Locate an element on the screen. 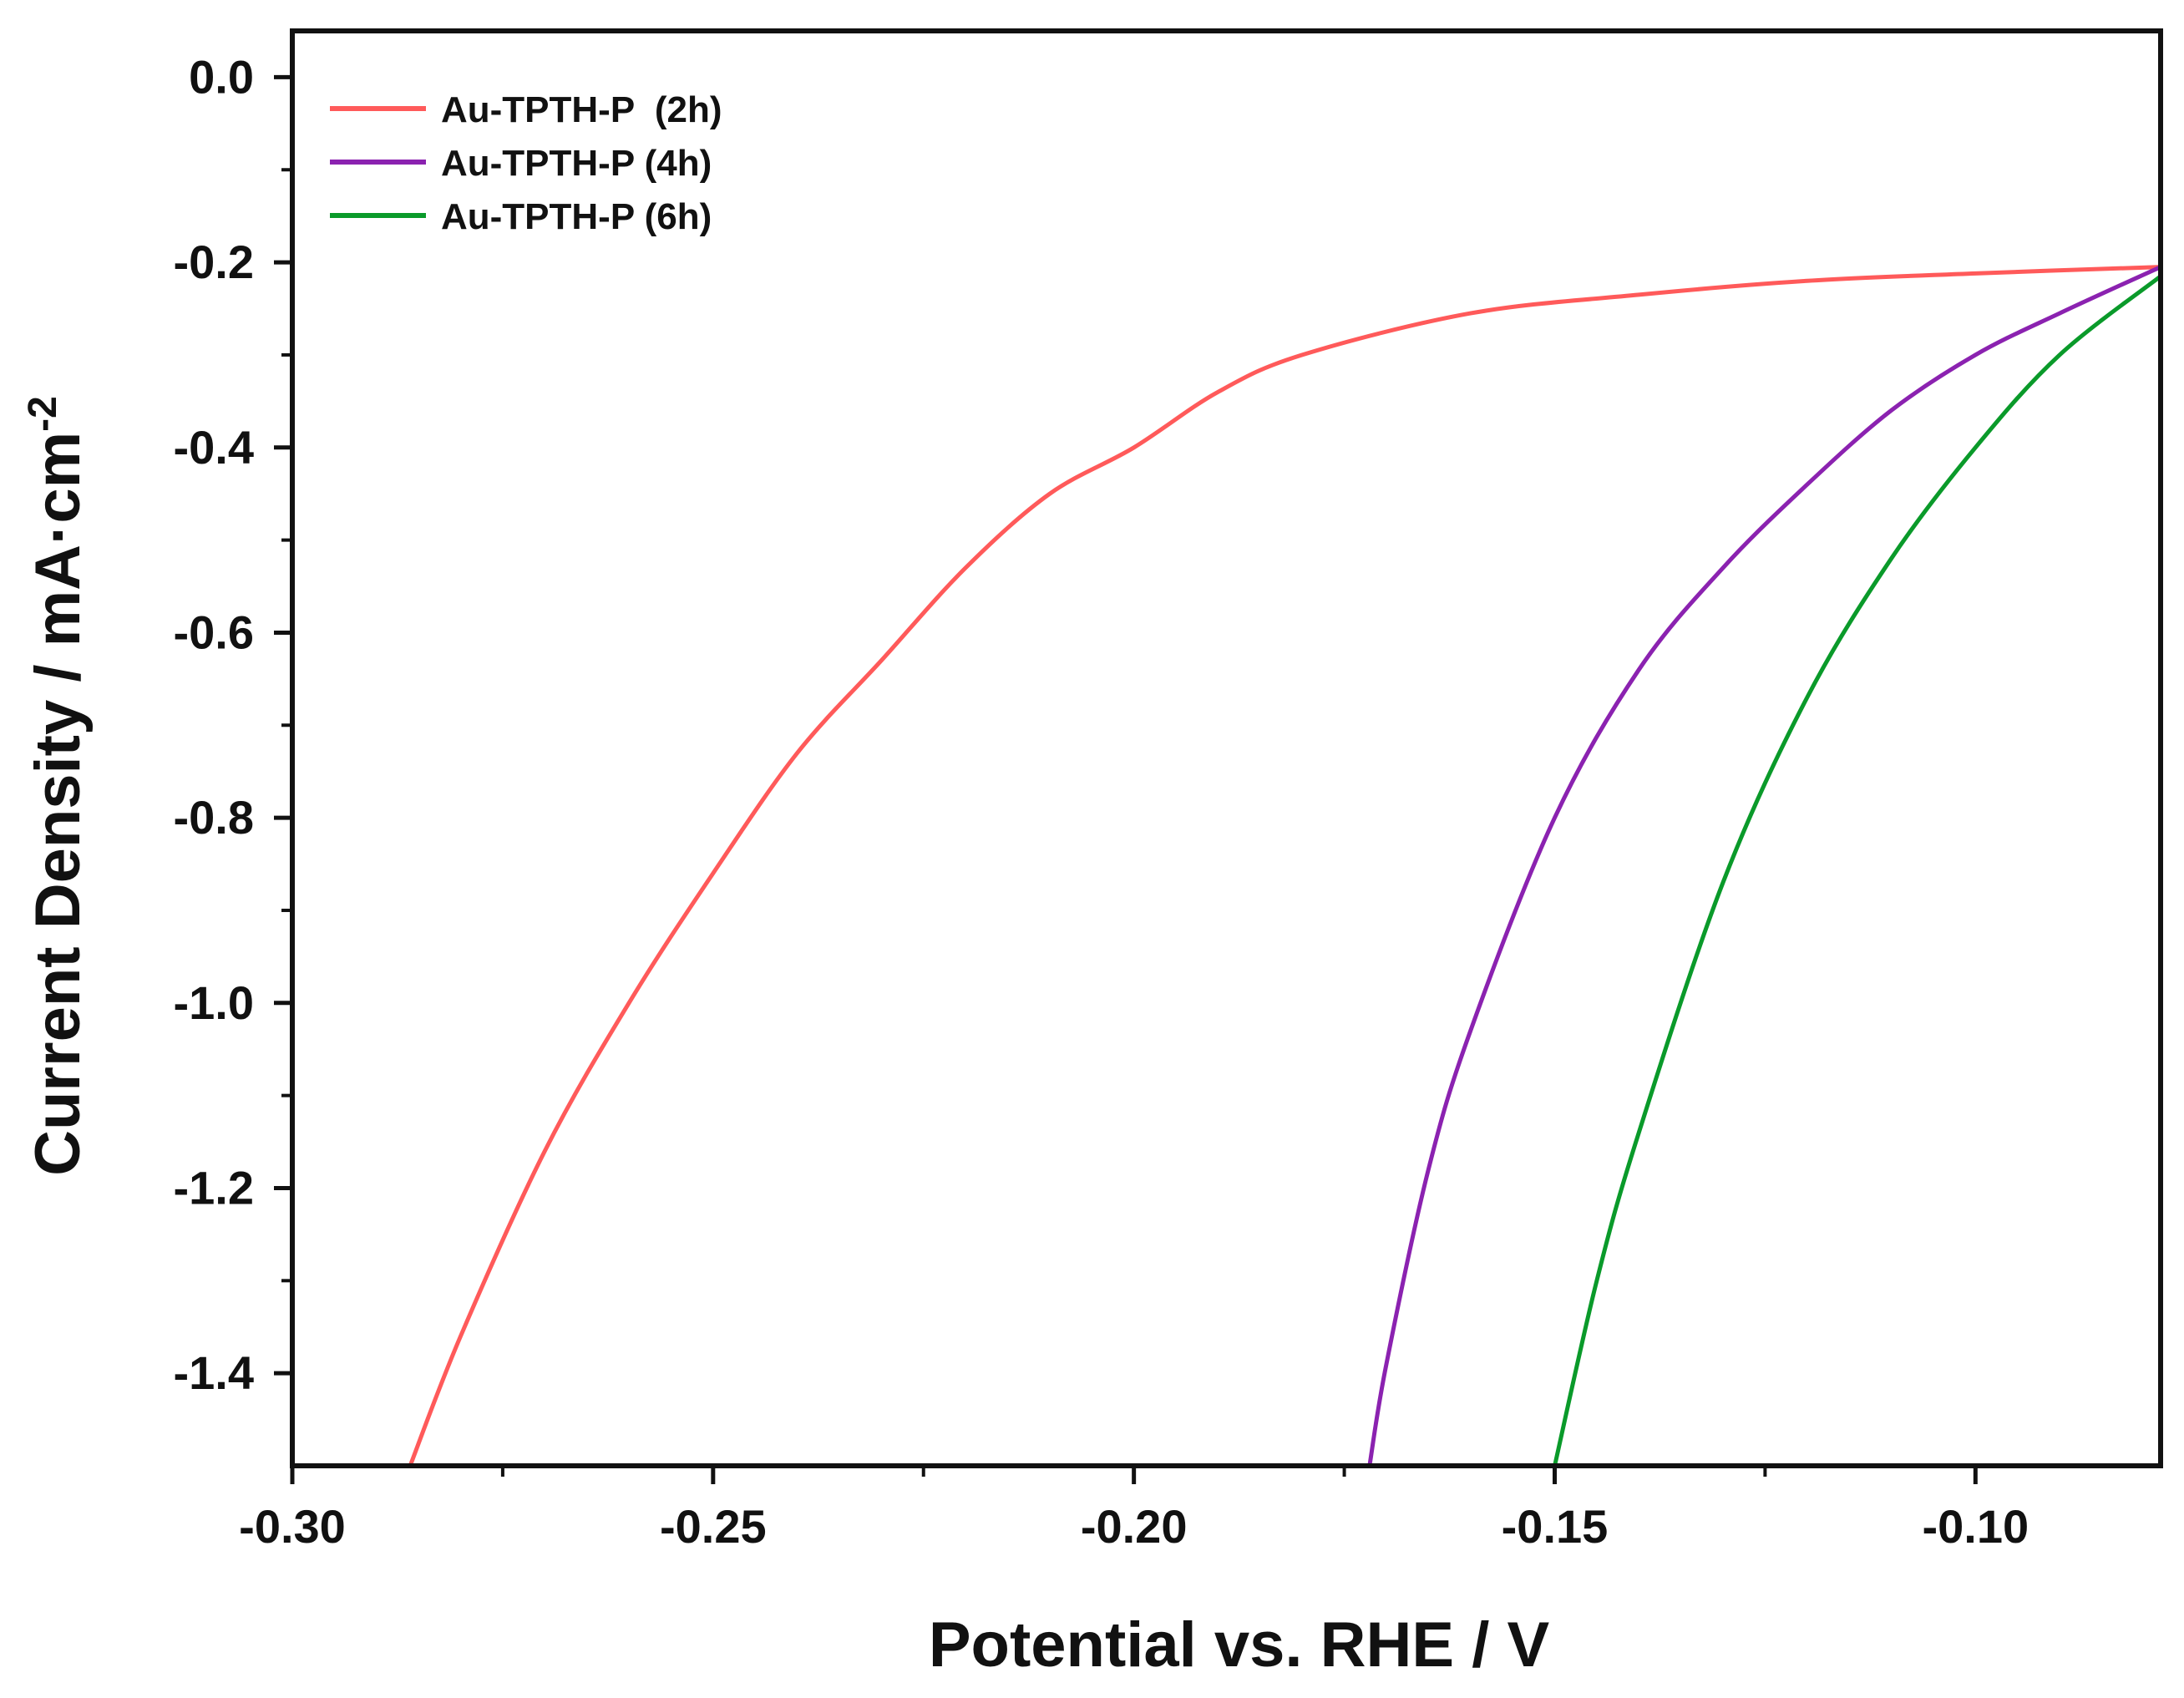 This screenshot has height=1698, width=2184. legend-label-1: Au-TPTH-P (2h) is located at coordinates (581, 110).